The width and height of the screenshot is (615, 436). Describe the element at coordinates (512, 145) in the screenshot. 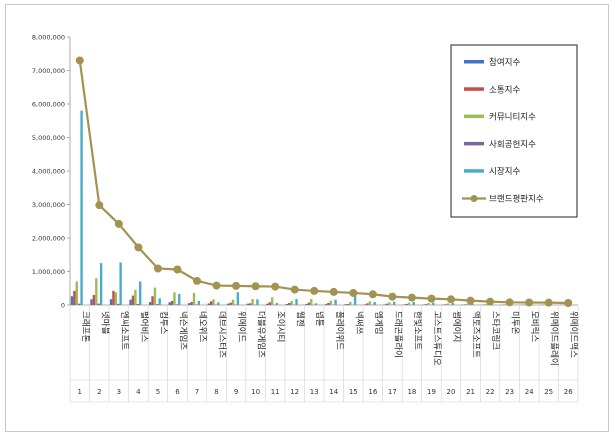

I see `legend-entry: 사회공헌지수` at that location.